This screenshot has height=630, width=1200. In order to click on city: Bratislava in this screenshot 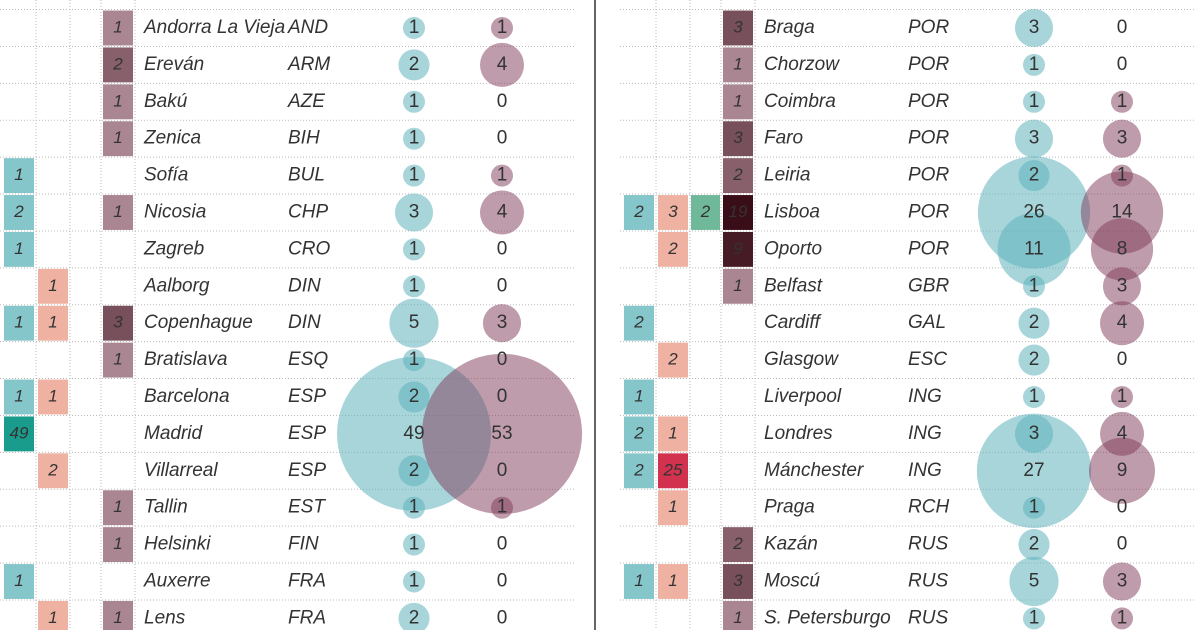, I will do `click(185, 359)`.